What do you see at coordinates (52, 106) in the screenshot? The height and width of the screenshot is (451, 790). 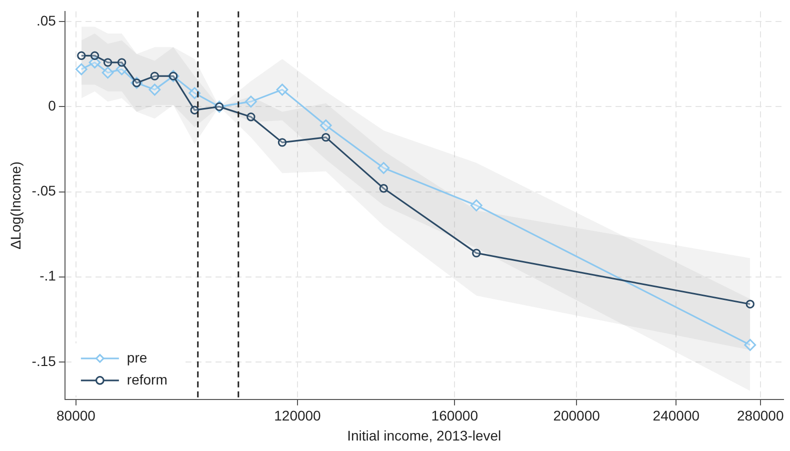 I see `y-tick-label: 0` at bounding box center [52, 106].